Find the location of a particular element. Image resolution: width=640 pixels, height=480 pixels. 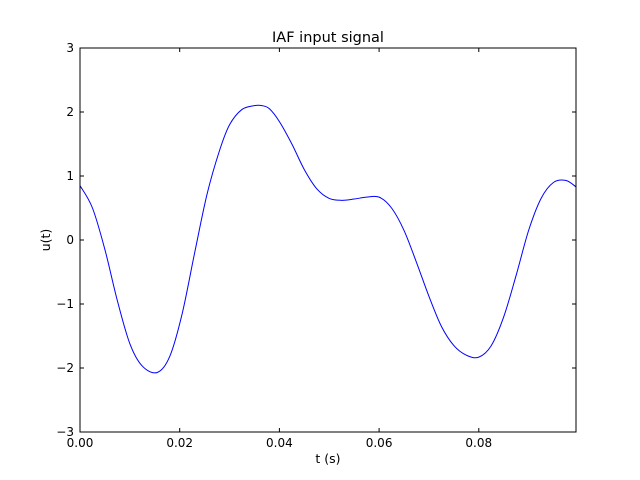

x-tick-label: 0.08 is located at coordinates (478, 443).